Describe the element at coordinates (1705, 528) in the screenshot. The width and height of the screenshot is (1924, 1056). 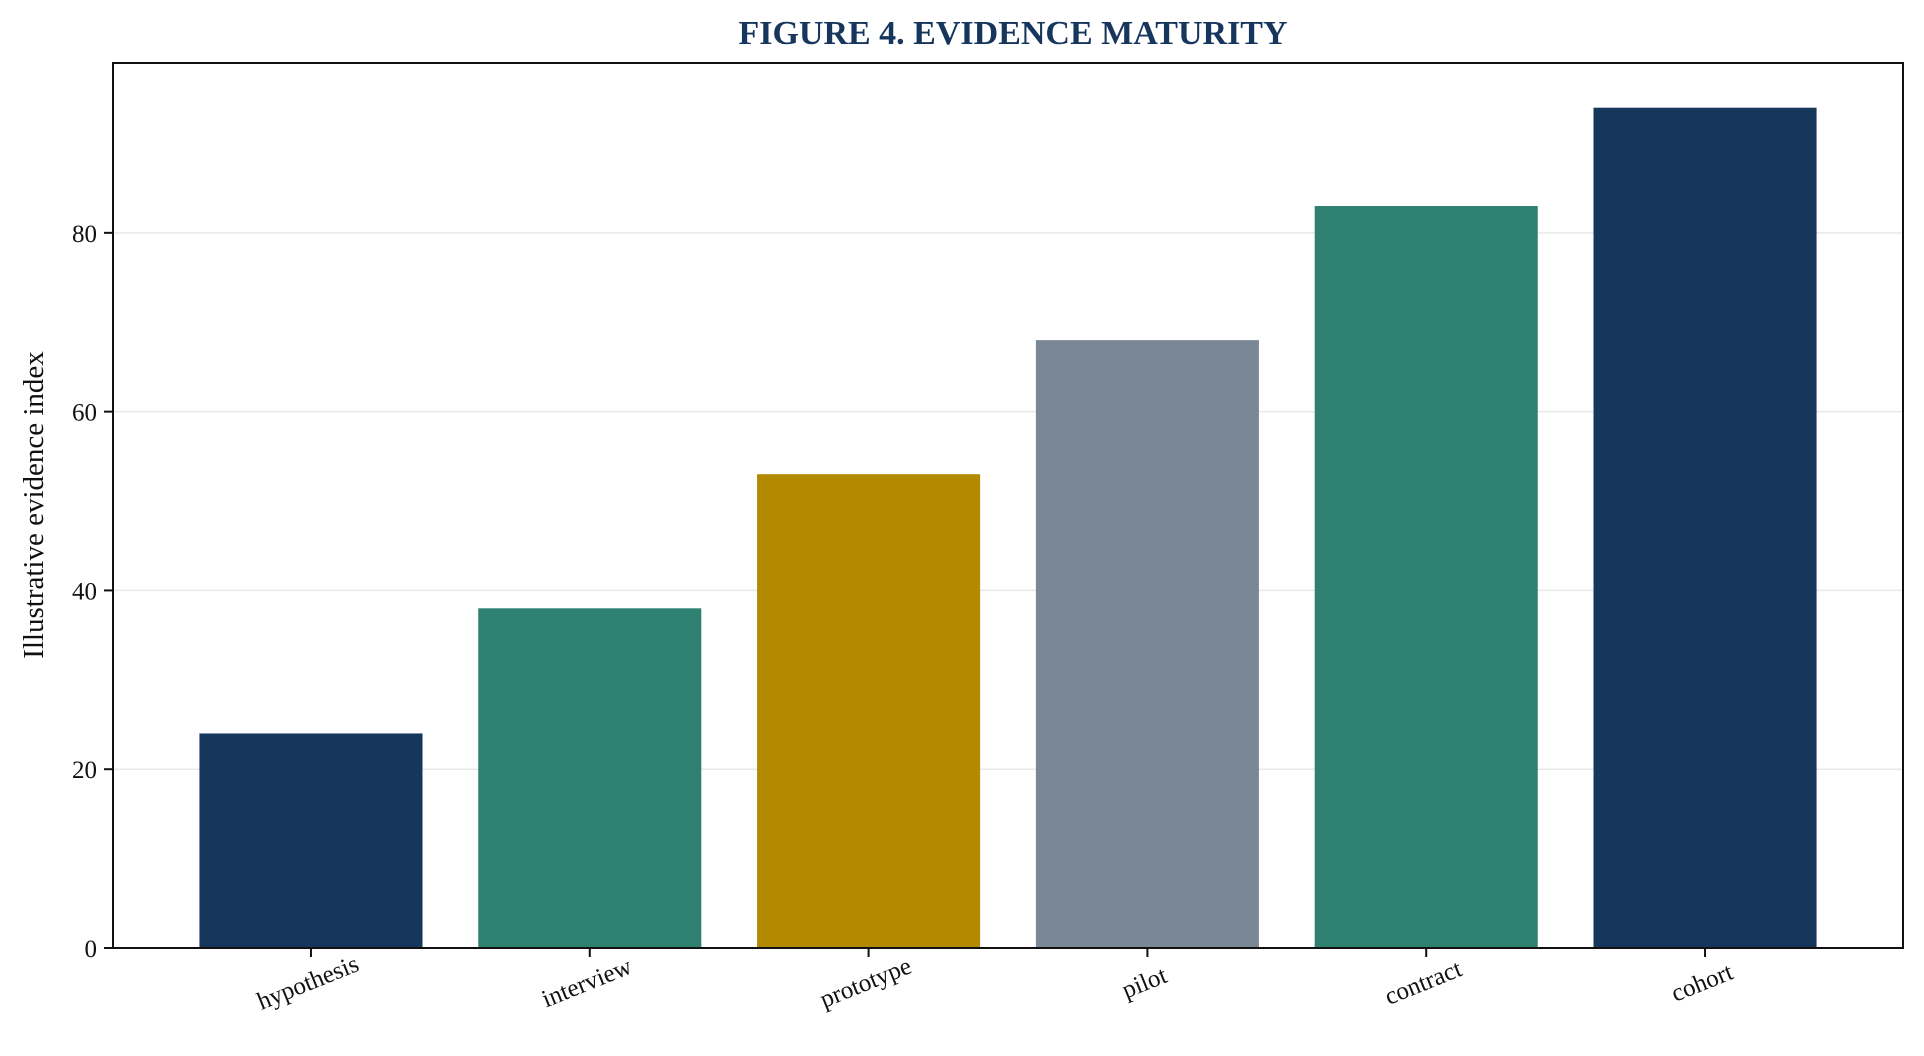
I see `bar-cohort` at that location.